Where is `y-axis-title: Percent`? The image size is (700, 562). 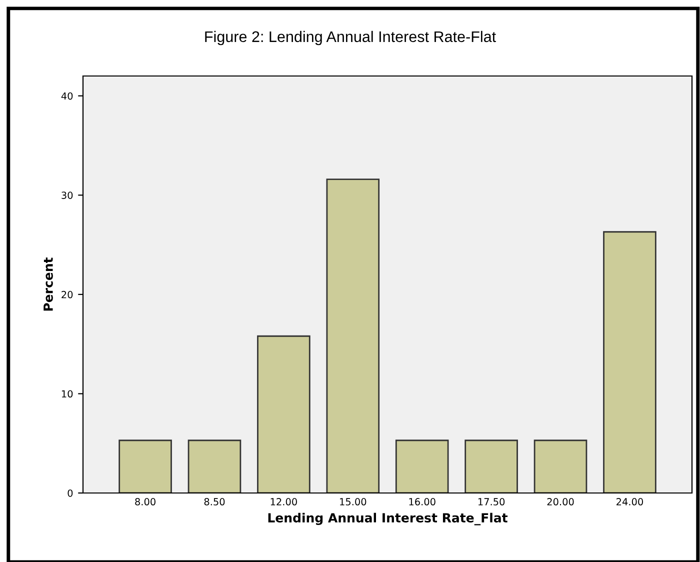
y-axis-title: Percent is located at coordinates (48, 284).